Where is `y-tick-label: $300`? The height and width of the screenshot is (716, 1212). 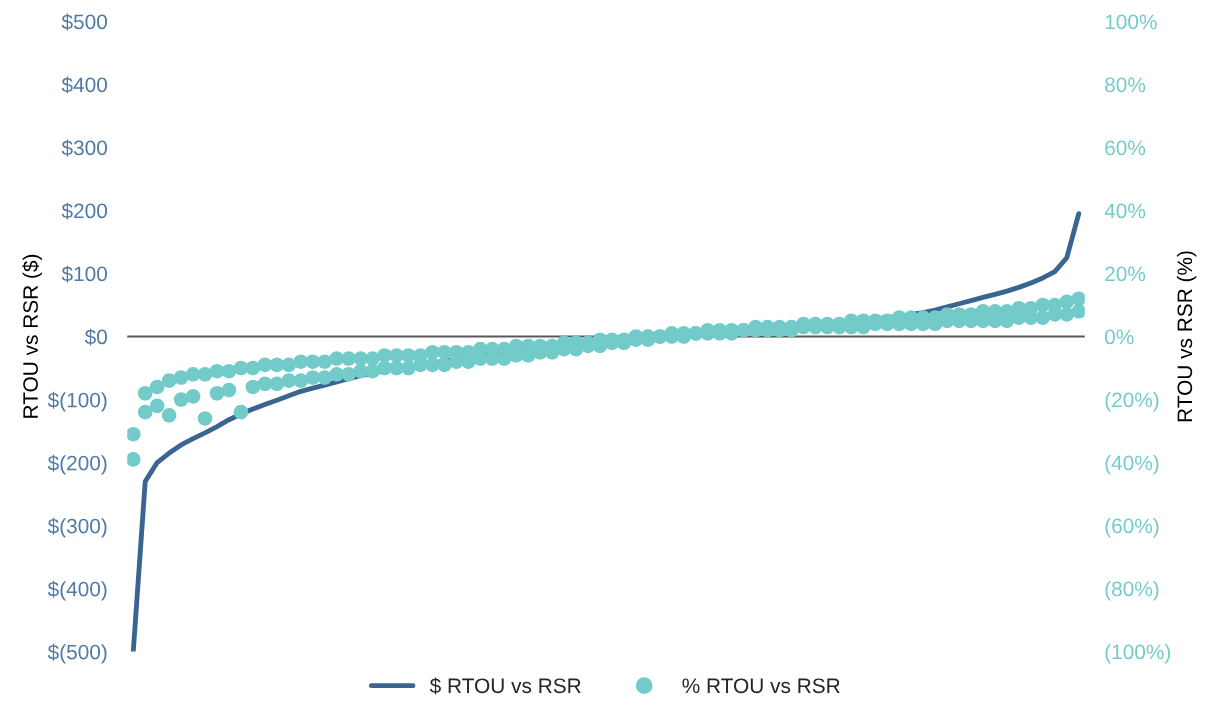 y-tick-label: $300 is located at coordinates (84, 148).